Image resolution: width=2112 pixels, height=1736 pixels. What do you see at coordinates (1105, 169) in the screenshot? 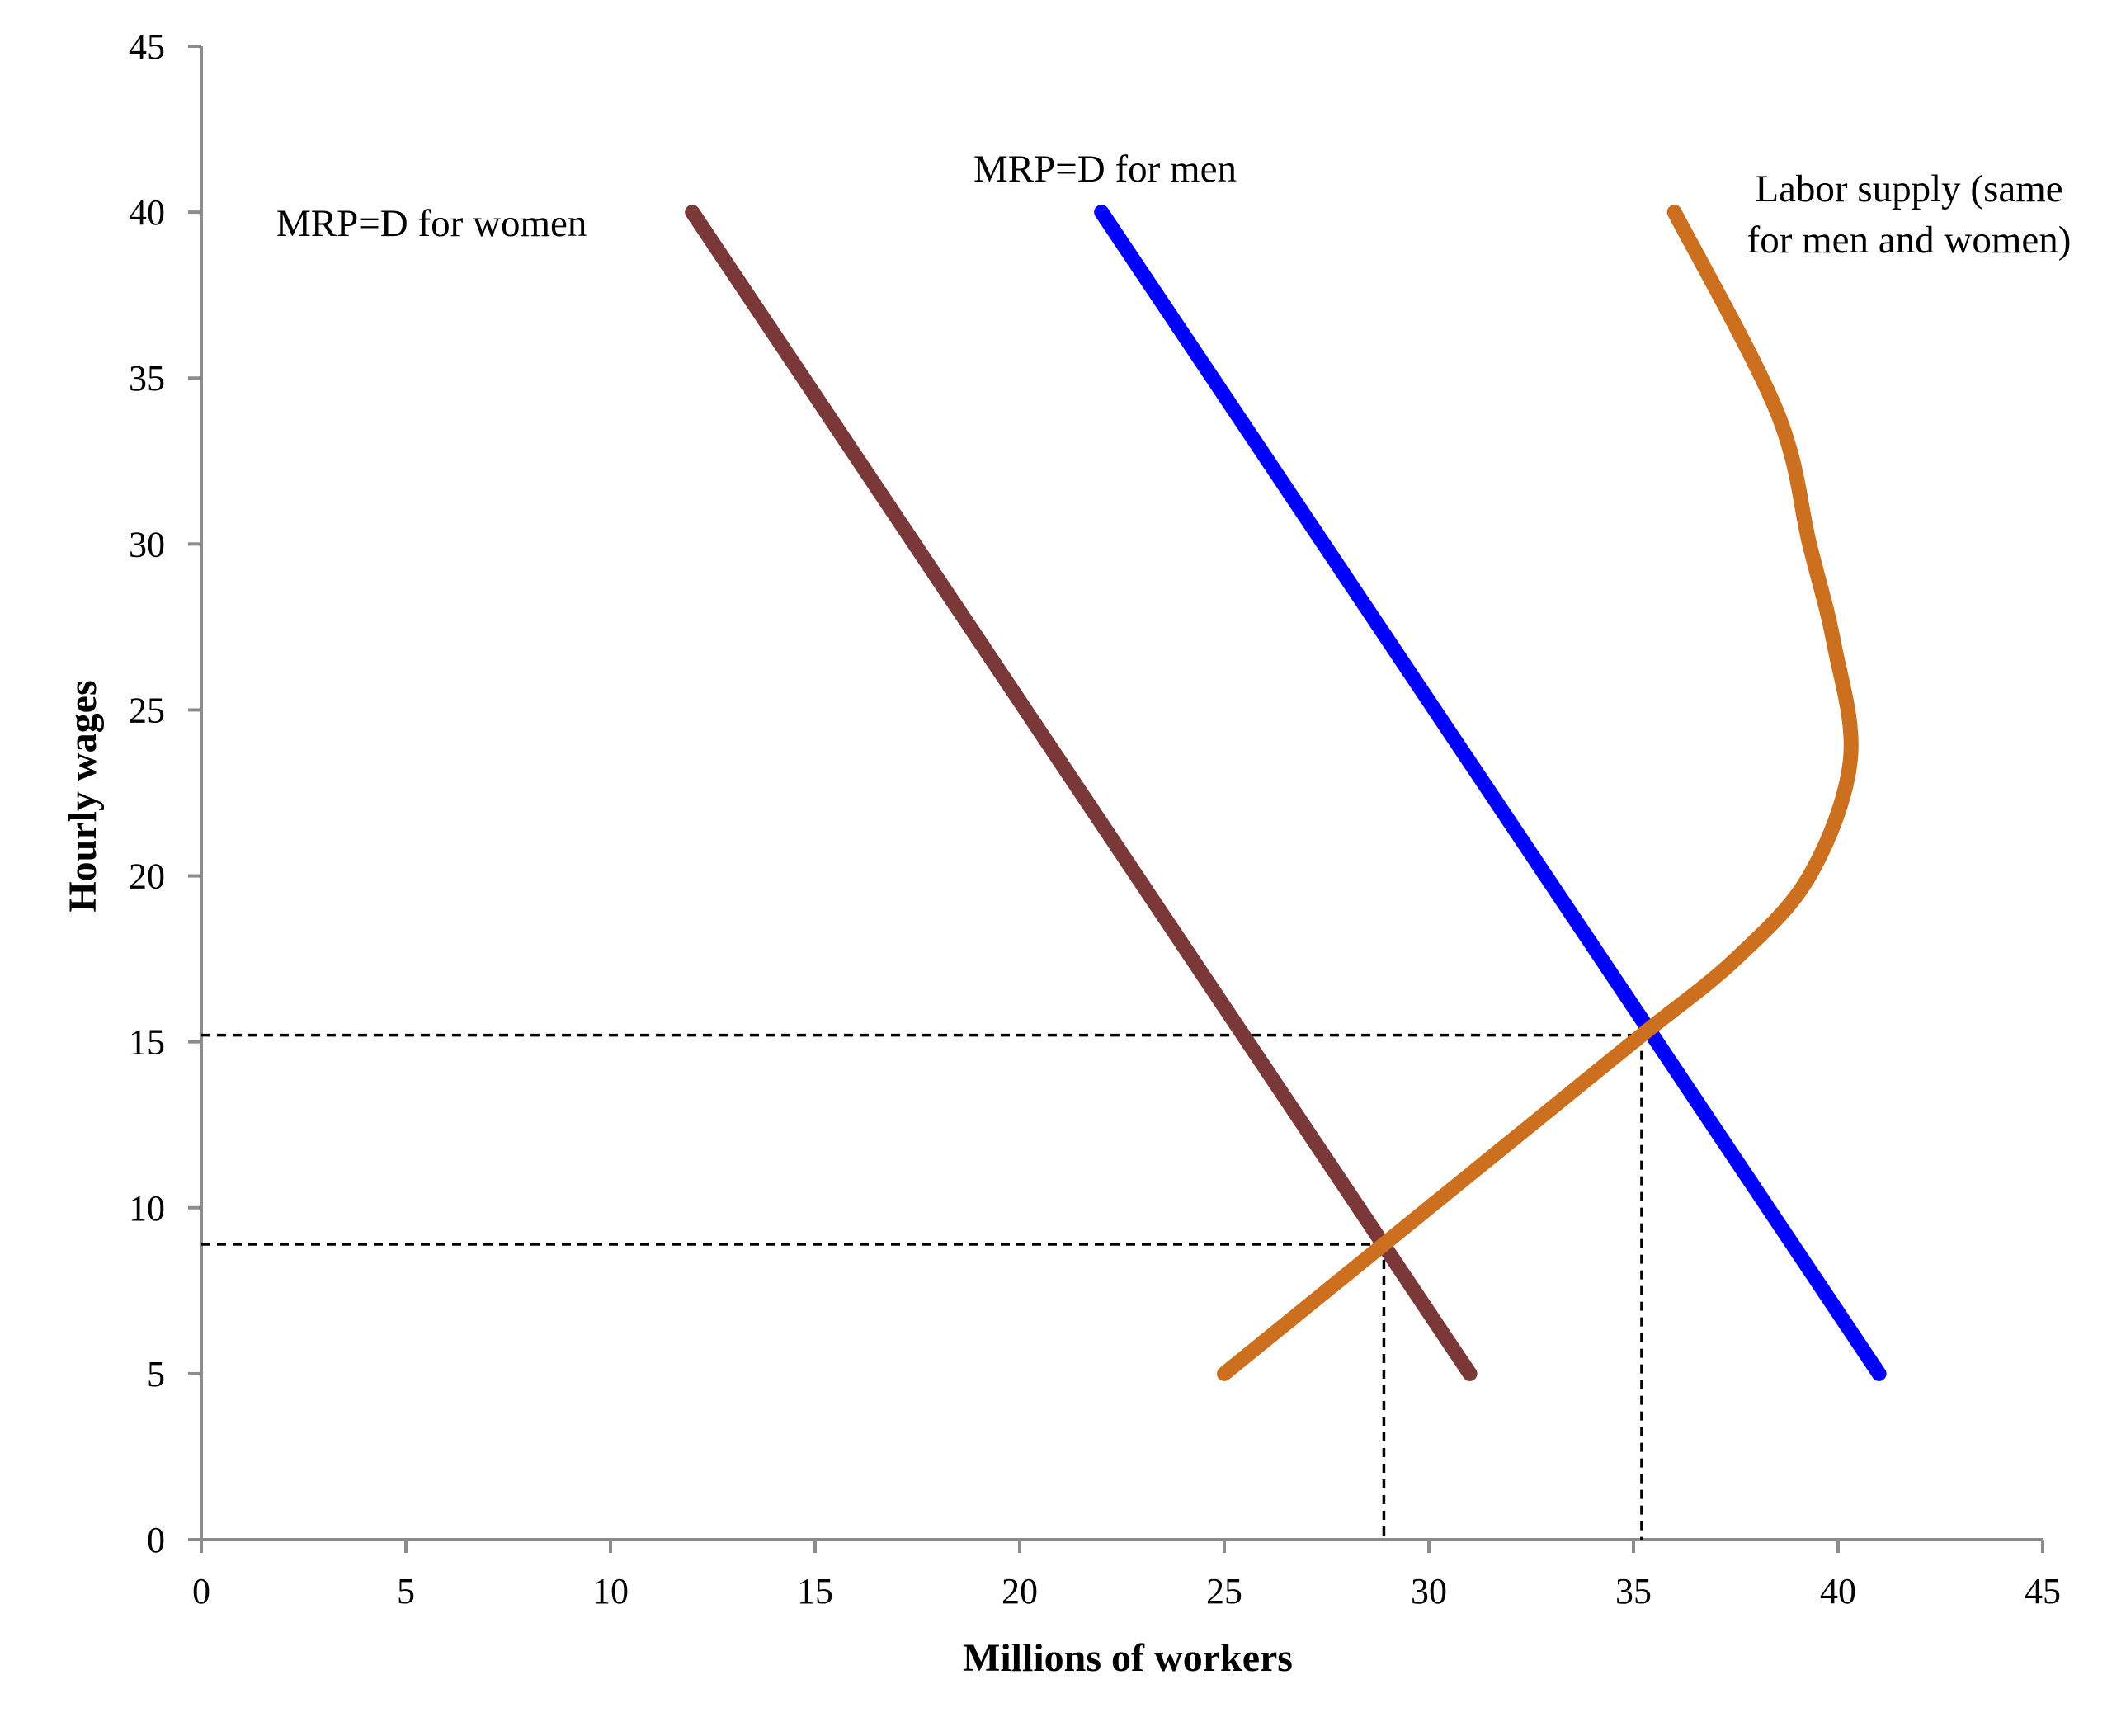
I see `men-demand-label: MRP=D for men` at bounding box center [1105, 169].